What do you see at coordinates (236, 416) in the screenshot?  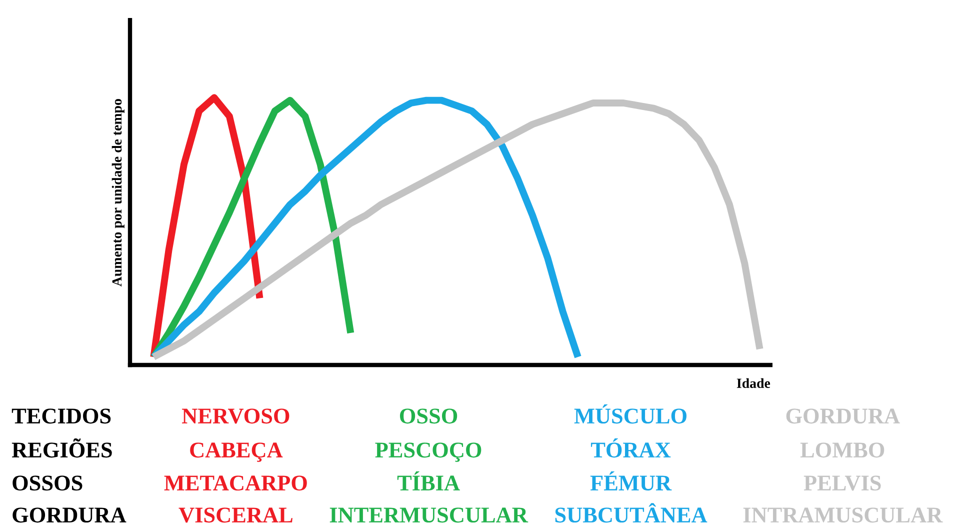 I see `text: NERVOSO` at bounding box center [236, 416].